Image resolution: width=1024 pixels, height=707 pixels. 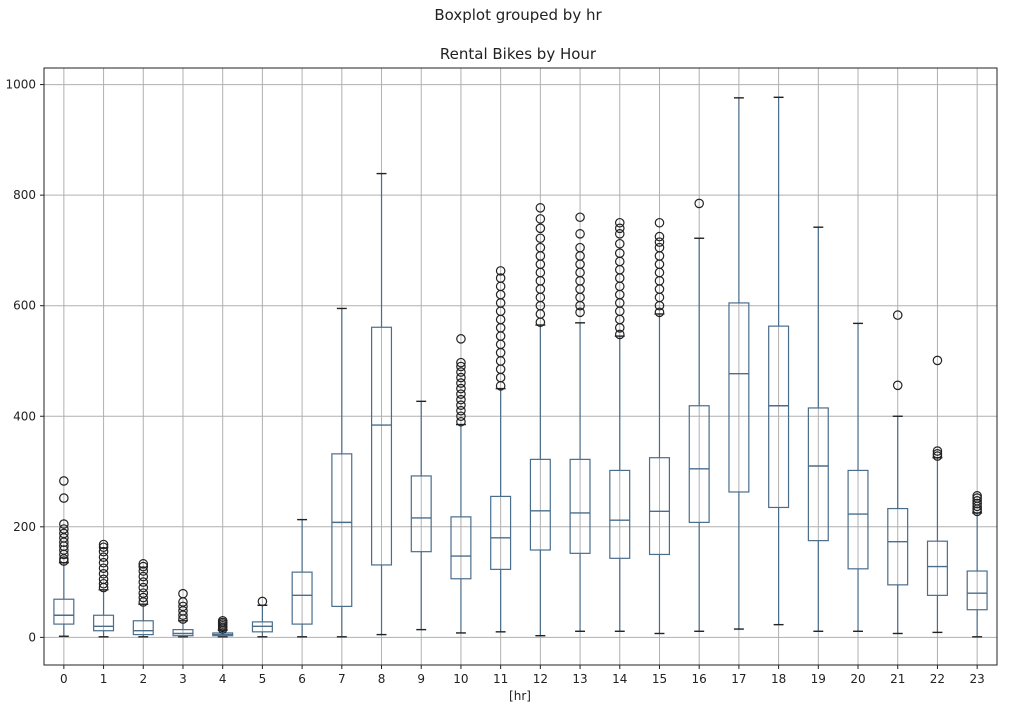 I want to click on x-tick-label: 1, so click(x=104, y=679).